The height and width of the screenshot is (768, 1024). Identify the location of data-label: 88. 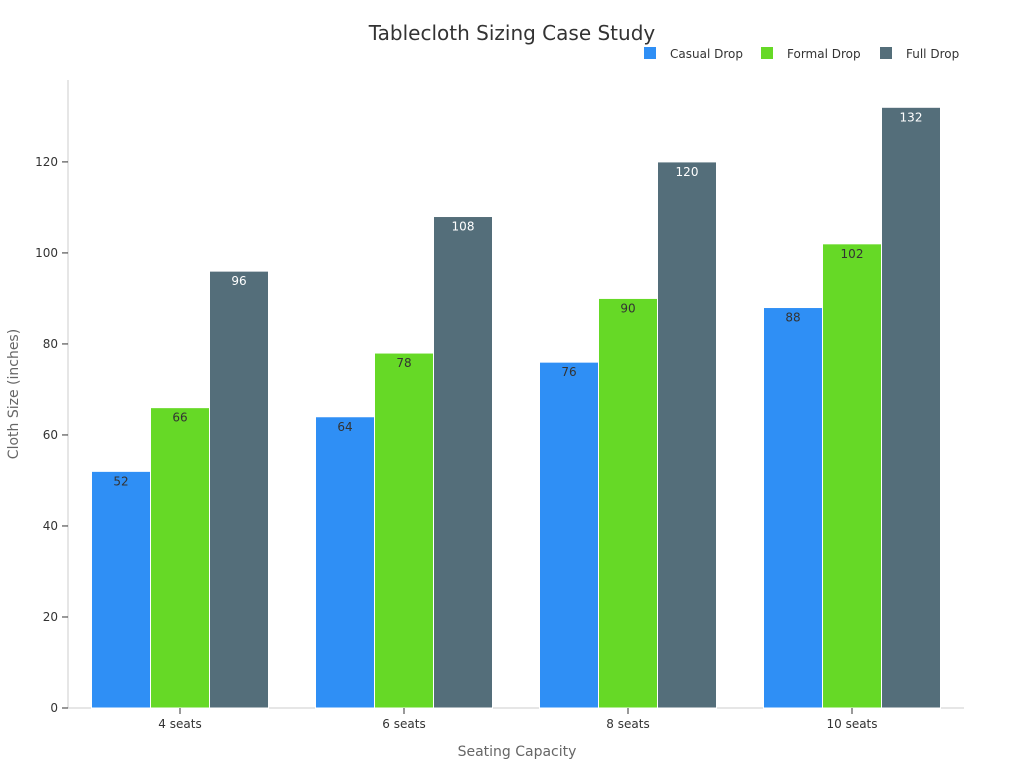
(792, 318).